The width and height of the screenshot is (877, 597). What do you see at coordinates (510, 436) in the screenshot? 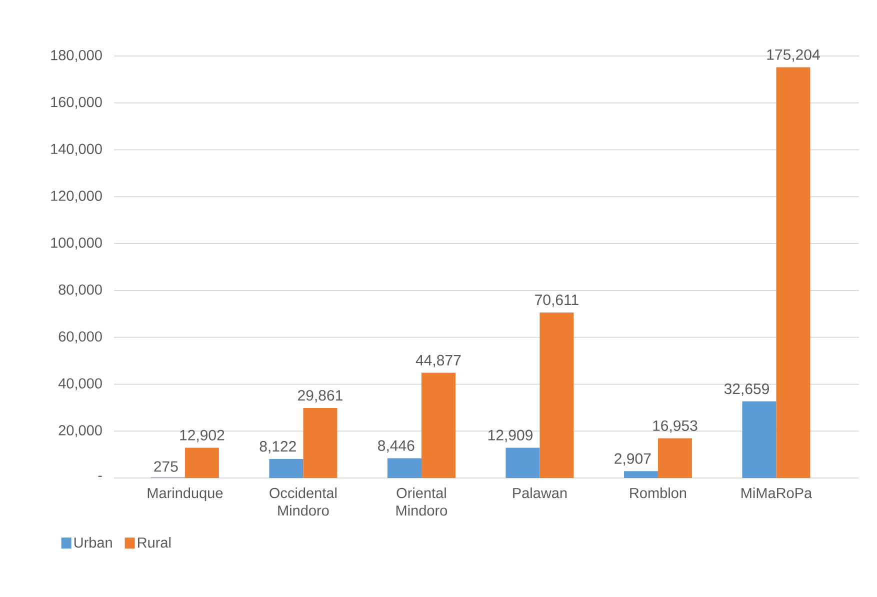
I see `data-label: 12,909` at bounding box center [510, 436].